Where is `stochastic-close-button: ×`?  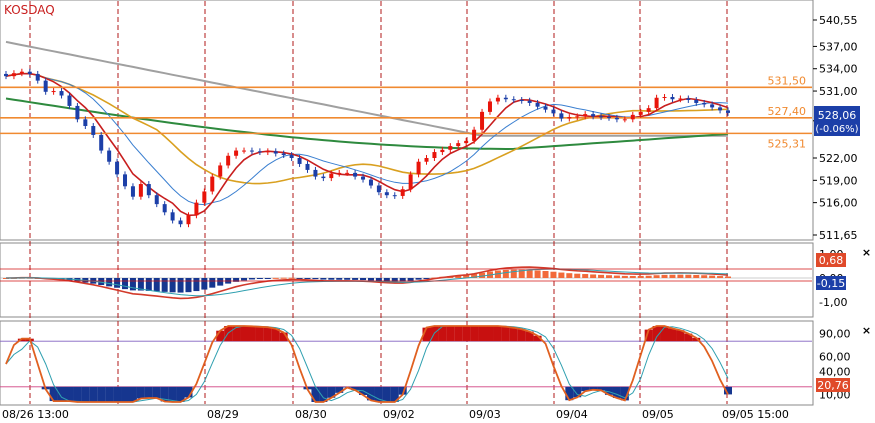
stochastic-close-button: × is located at coordinates (866, 330).